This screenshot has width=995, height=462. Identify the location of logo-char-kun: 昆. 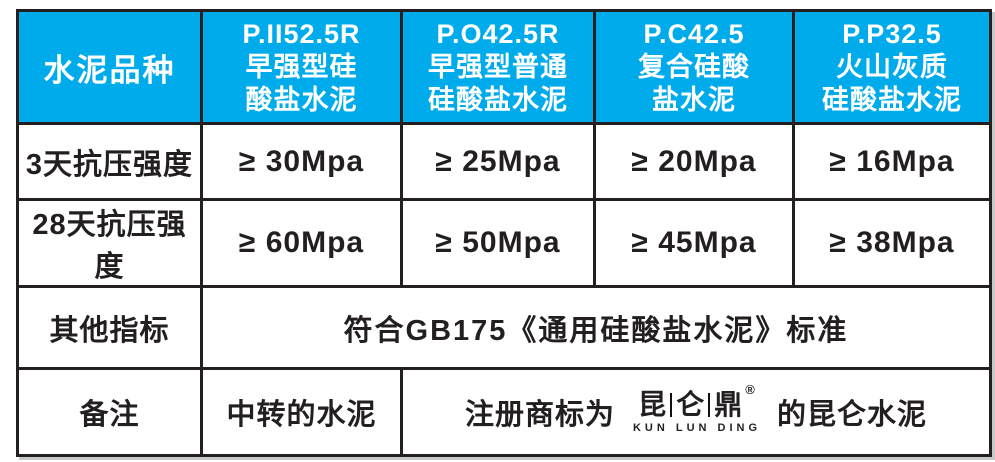
(652, 404).